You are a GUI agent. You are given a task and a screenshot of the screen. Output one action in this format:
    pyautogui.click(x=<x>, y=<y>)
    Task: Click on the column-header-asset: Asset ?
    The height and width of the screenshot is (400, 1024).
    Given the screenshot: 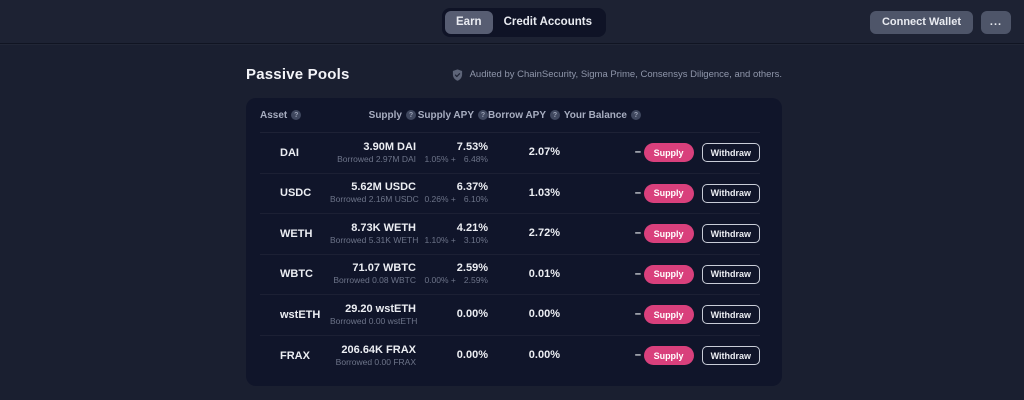 What is the action you would take?
    pyautogui.click(x=295, y=115)
    